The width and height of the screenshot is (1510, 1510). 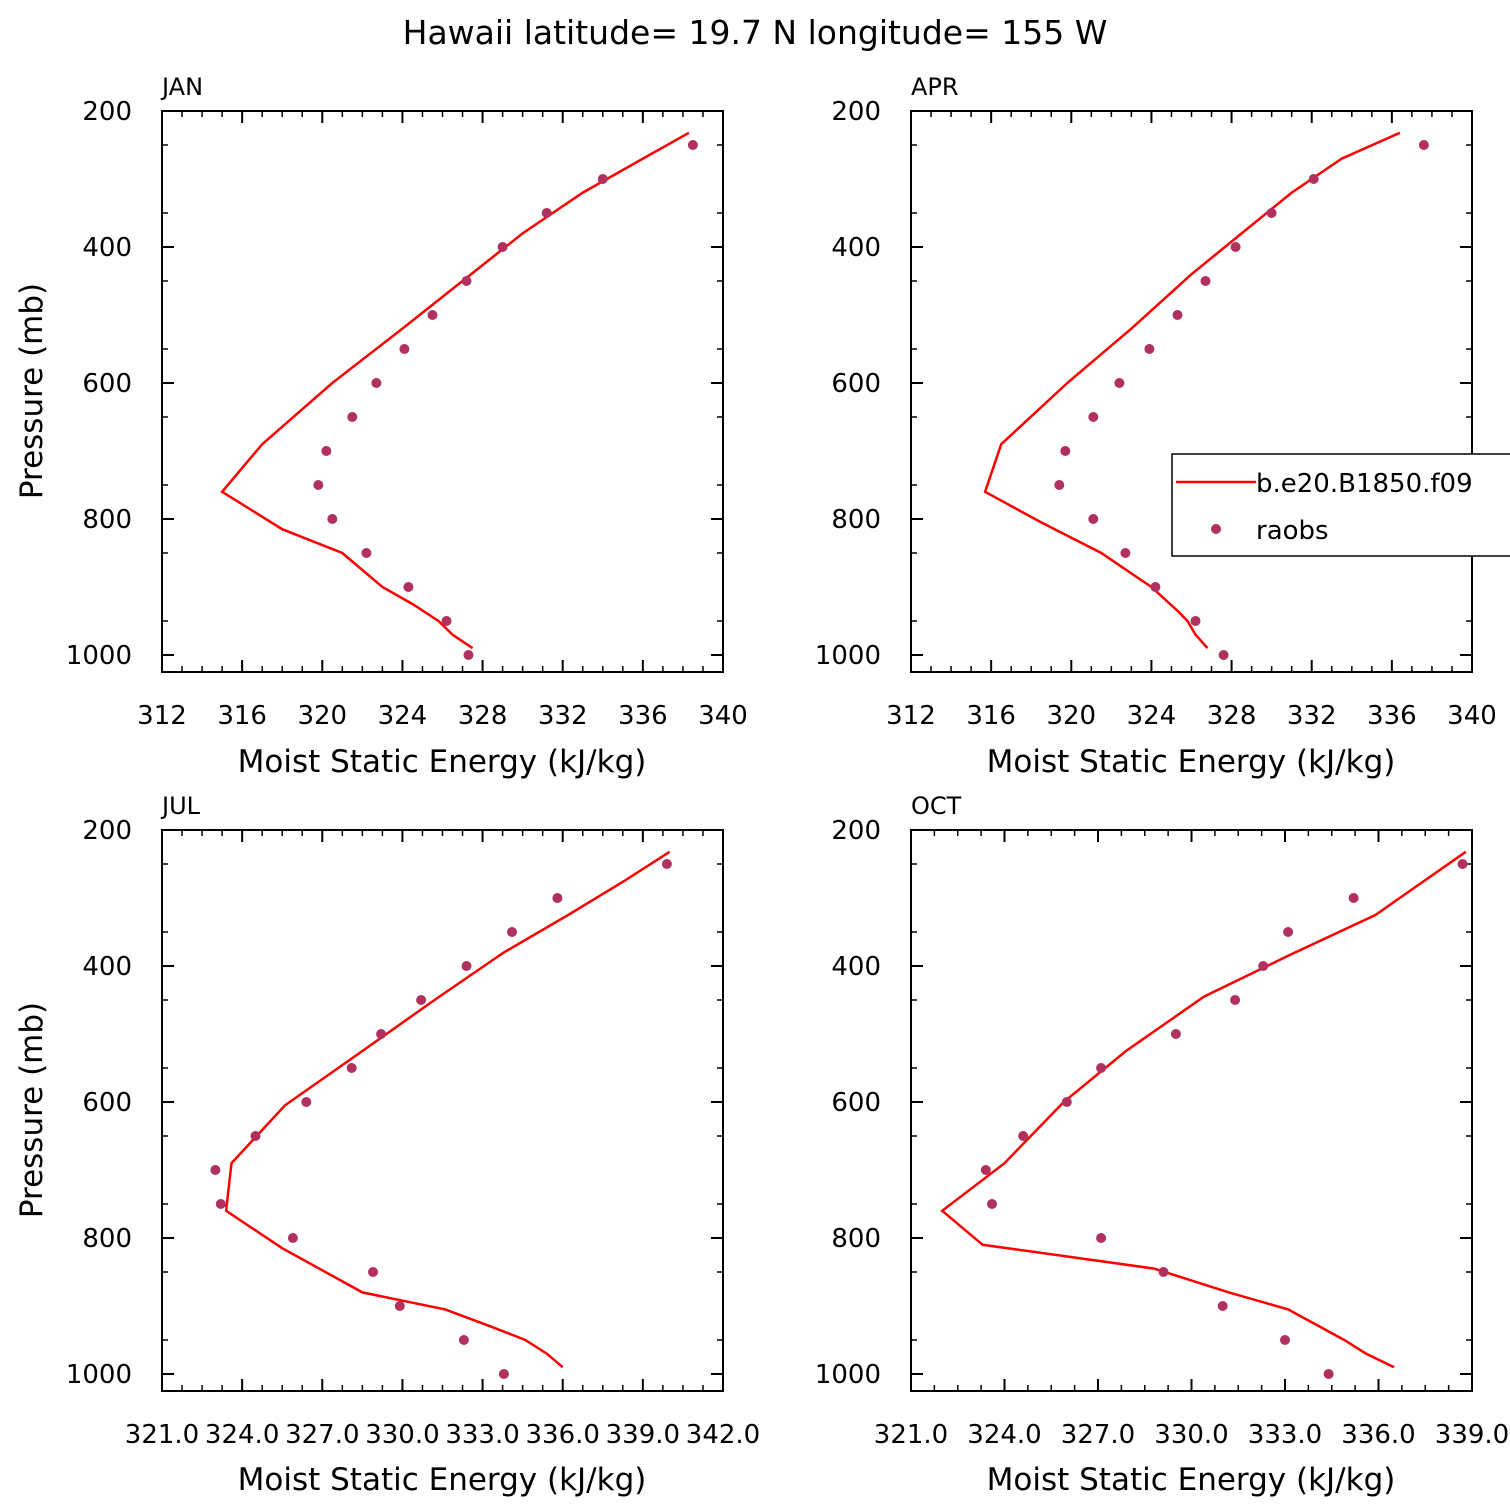 I want to click on model-line-jan, so click(x=455, y=390).